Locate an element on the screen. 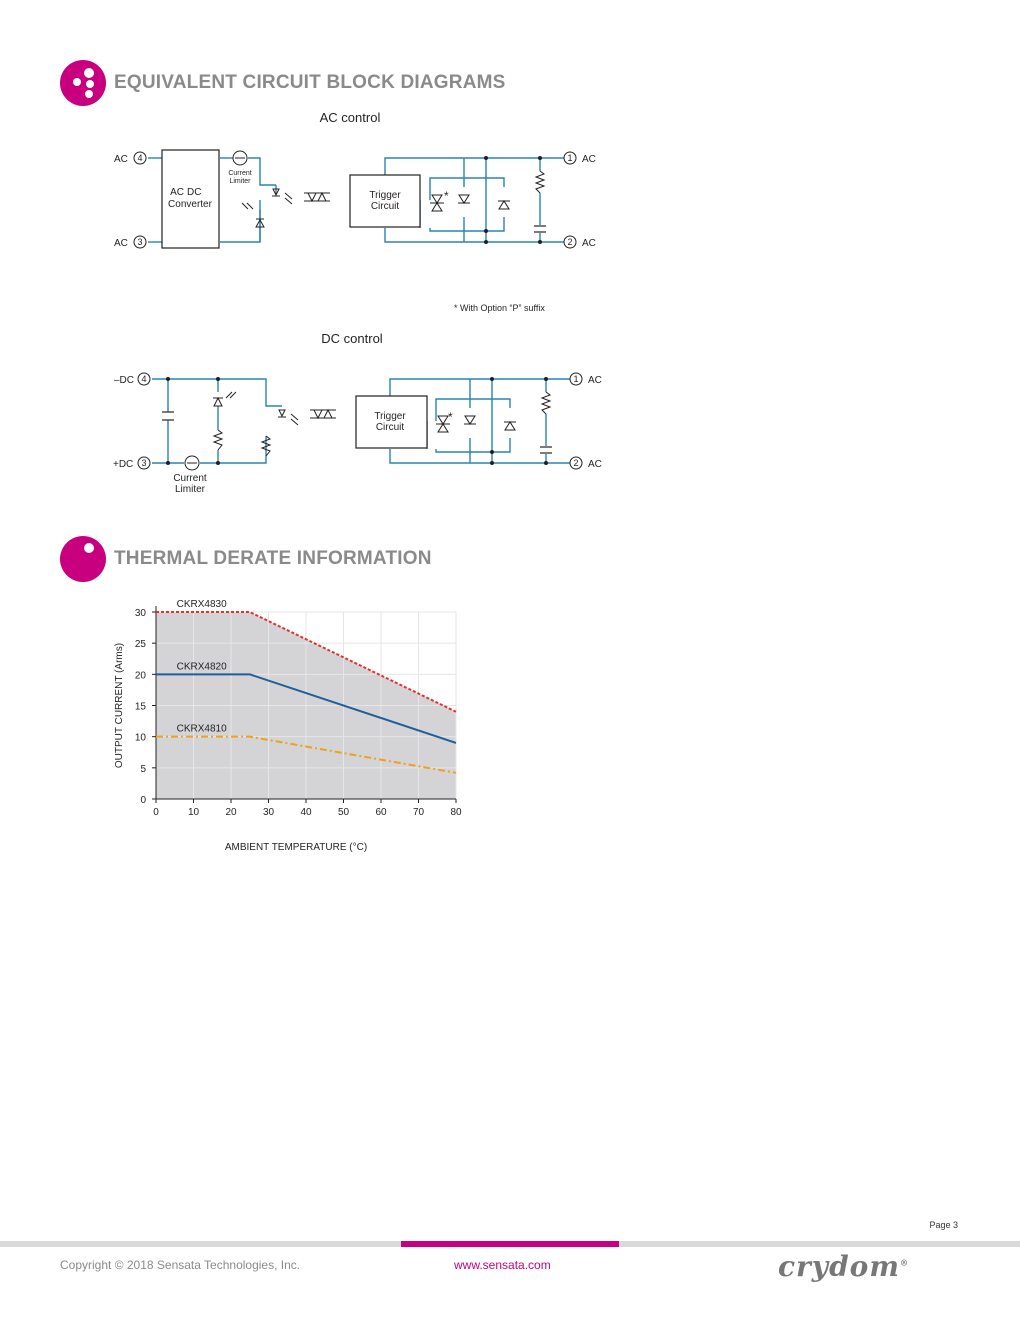  dc-pin3-label: +DC is located at coordinates (123, 464).